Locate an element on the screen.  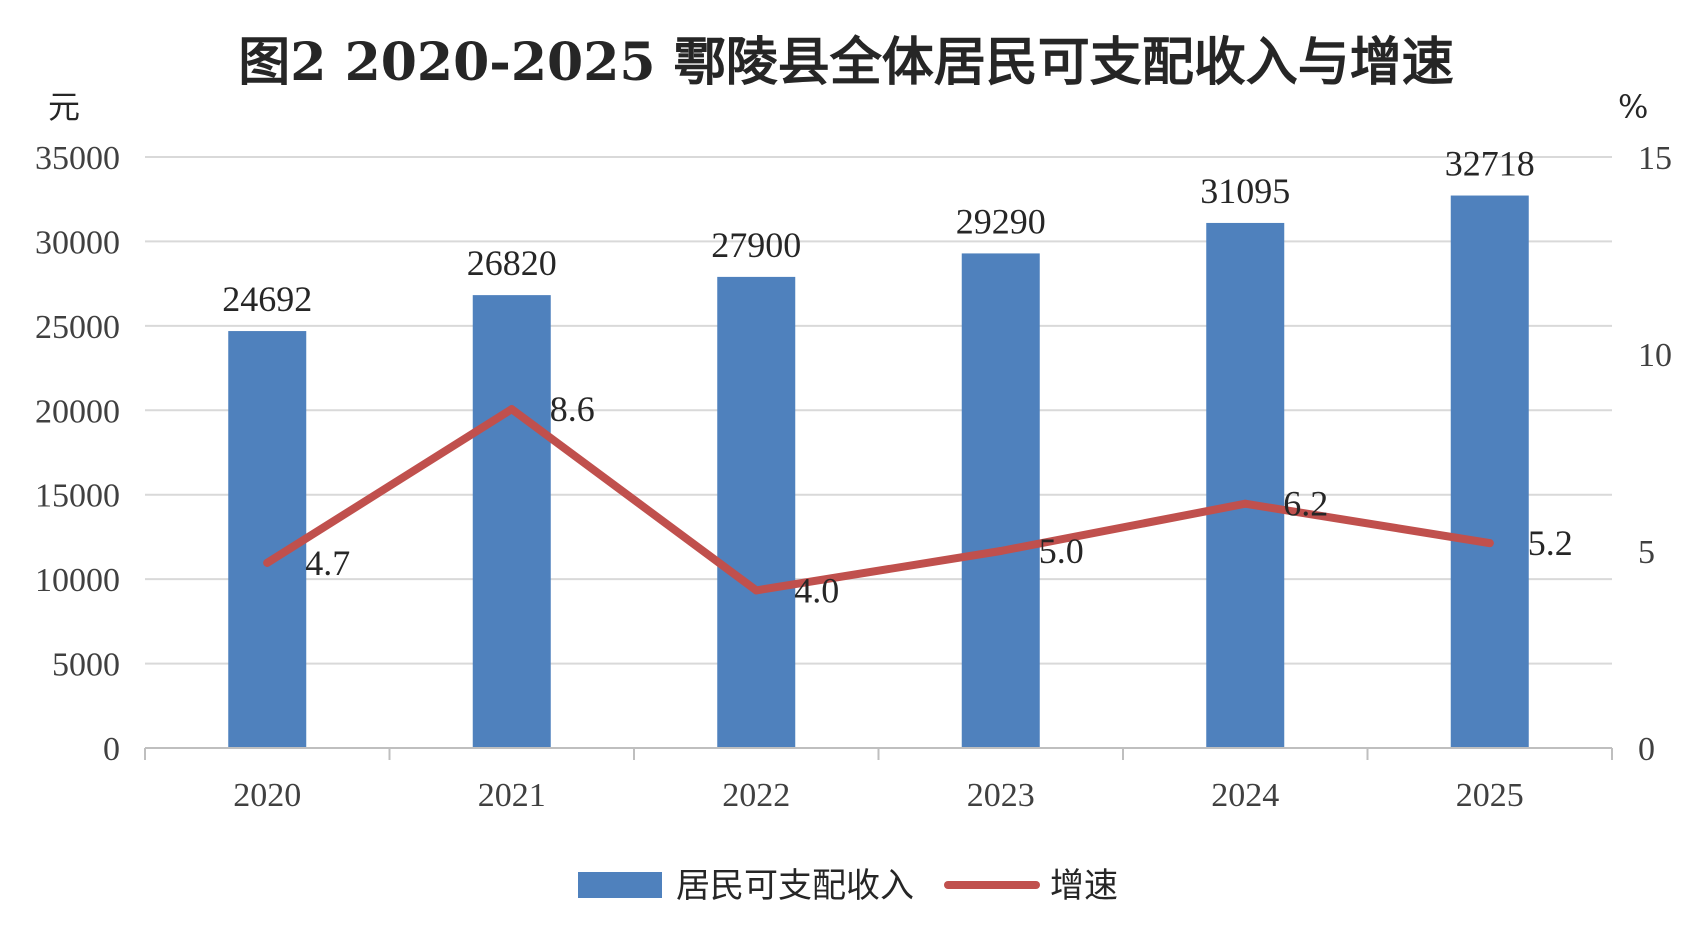
income-bar-labels: 24692 26820 27900 29290 31095 32718 is located at coordinates (878, 232).